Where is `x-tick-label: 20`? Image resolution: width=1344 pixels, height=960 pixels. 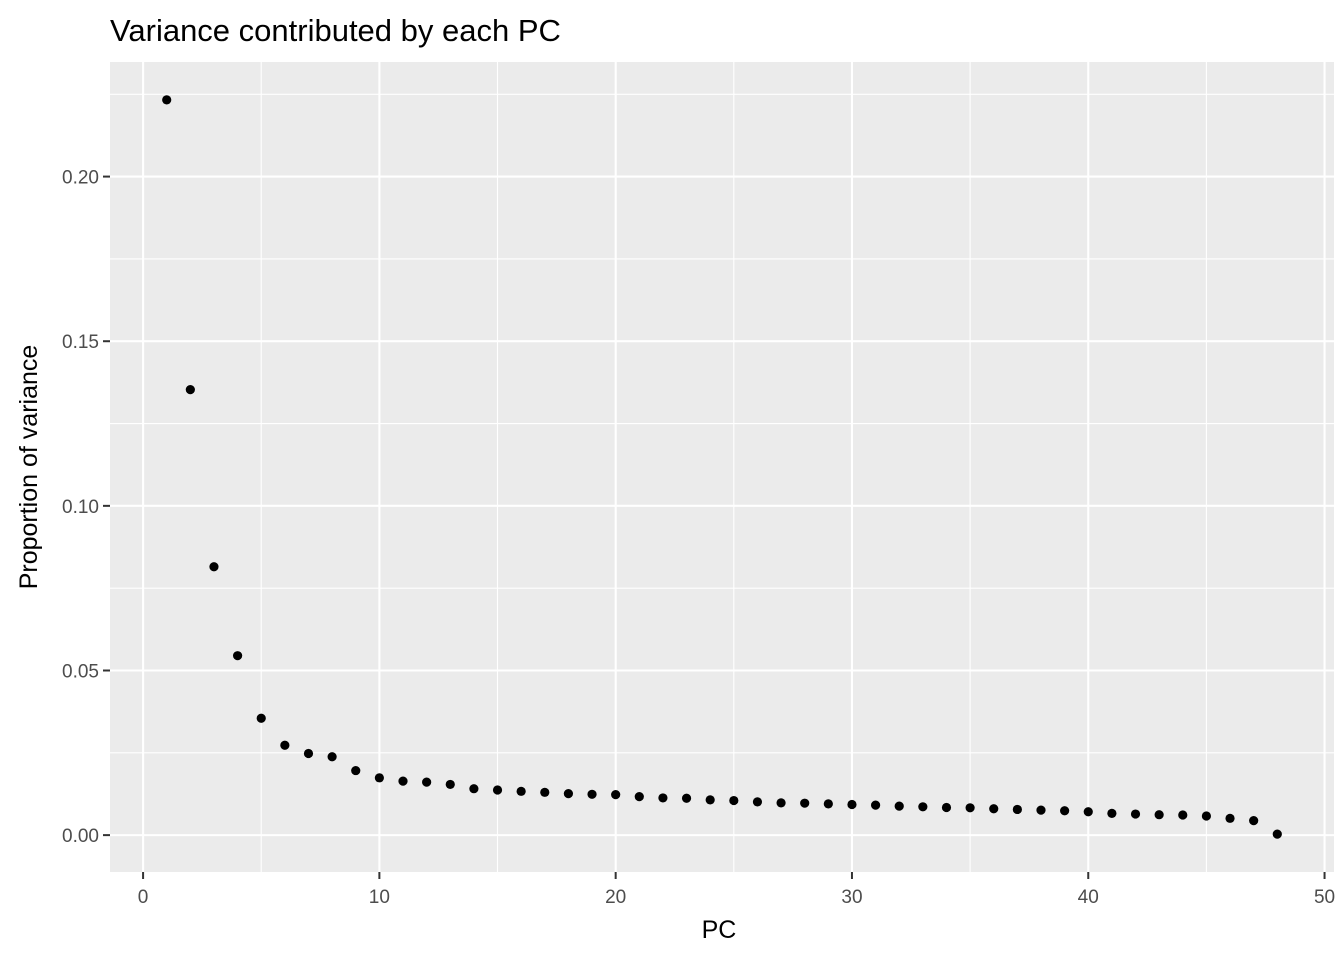
x-tick-label: 20 is located at coordinates (615, 897).